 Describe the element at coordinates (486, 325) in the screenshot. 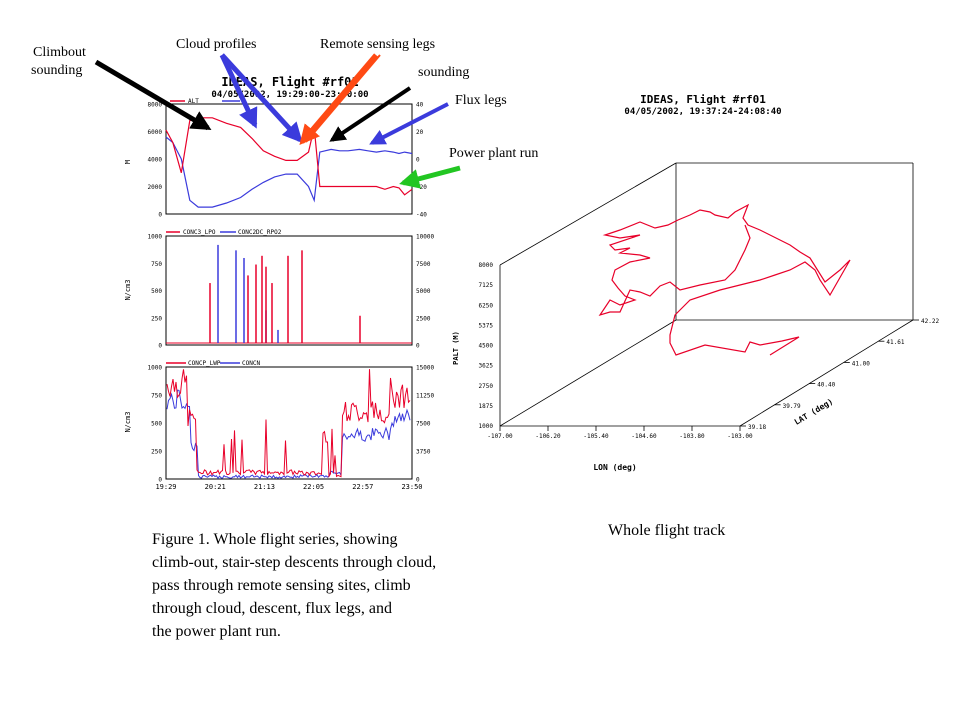

I see `alt-tick-label: 5375` at that location.